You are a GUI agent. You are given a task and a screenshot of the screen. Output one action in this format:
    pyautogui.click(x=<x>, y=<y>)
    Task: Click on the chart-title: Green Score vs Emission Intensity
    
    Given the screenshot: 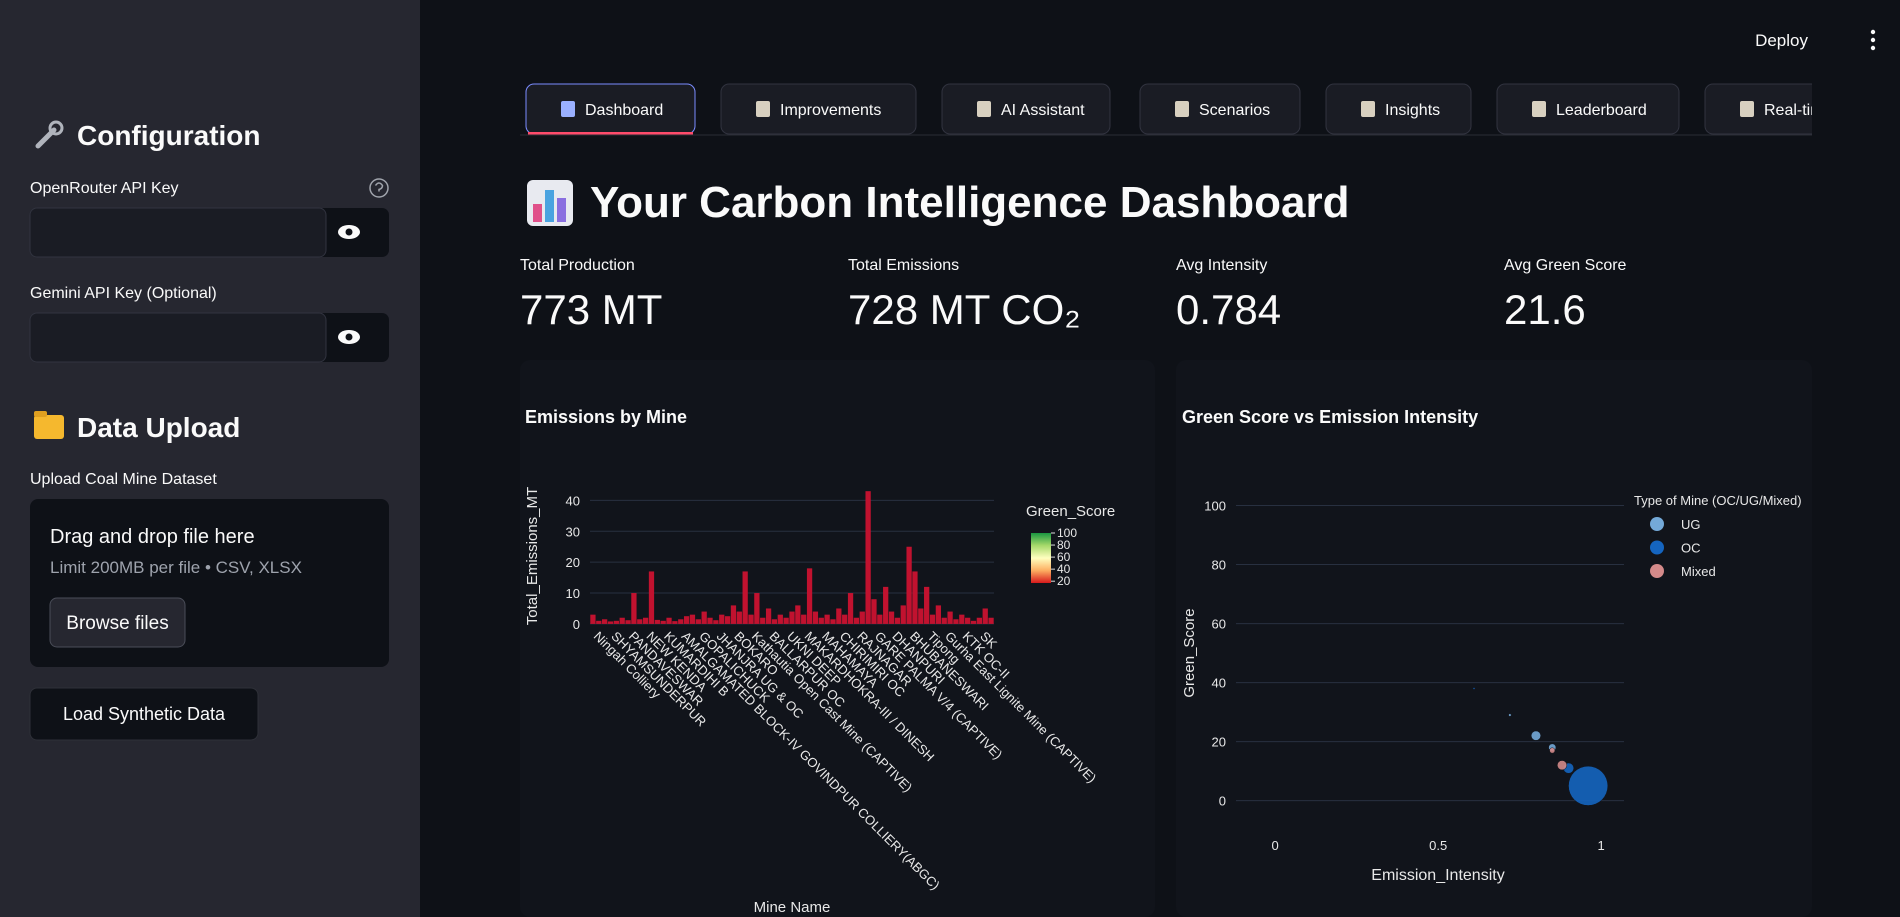 What is the action you would take?
    pyautogui.click(x=1330, y=417)
    